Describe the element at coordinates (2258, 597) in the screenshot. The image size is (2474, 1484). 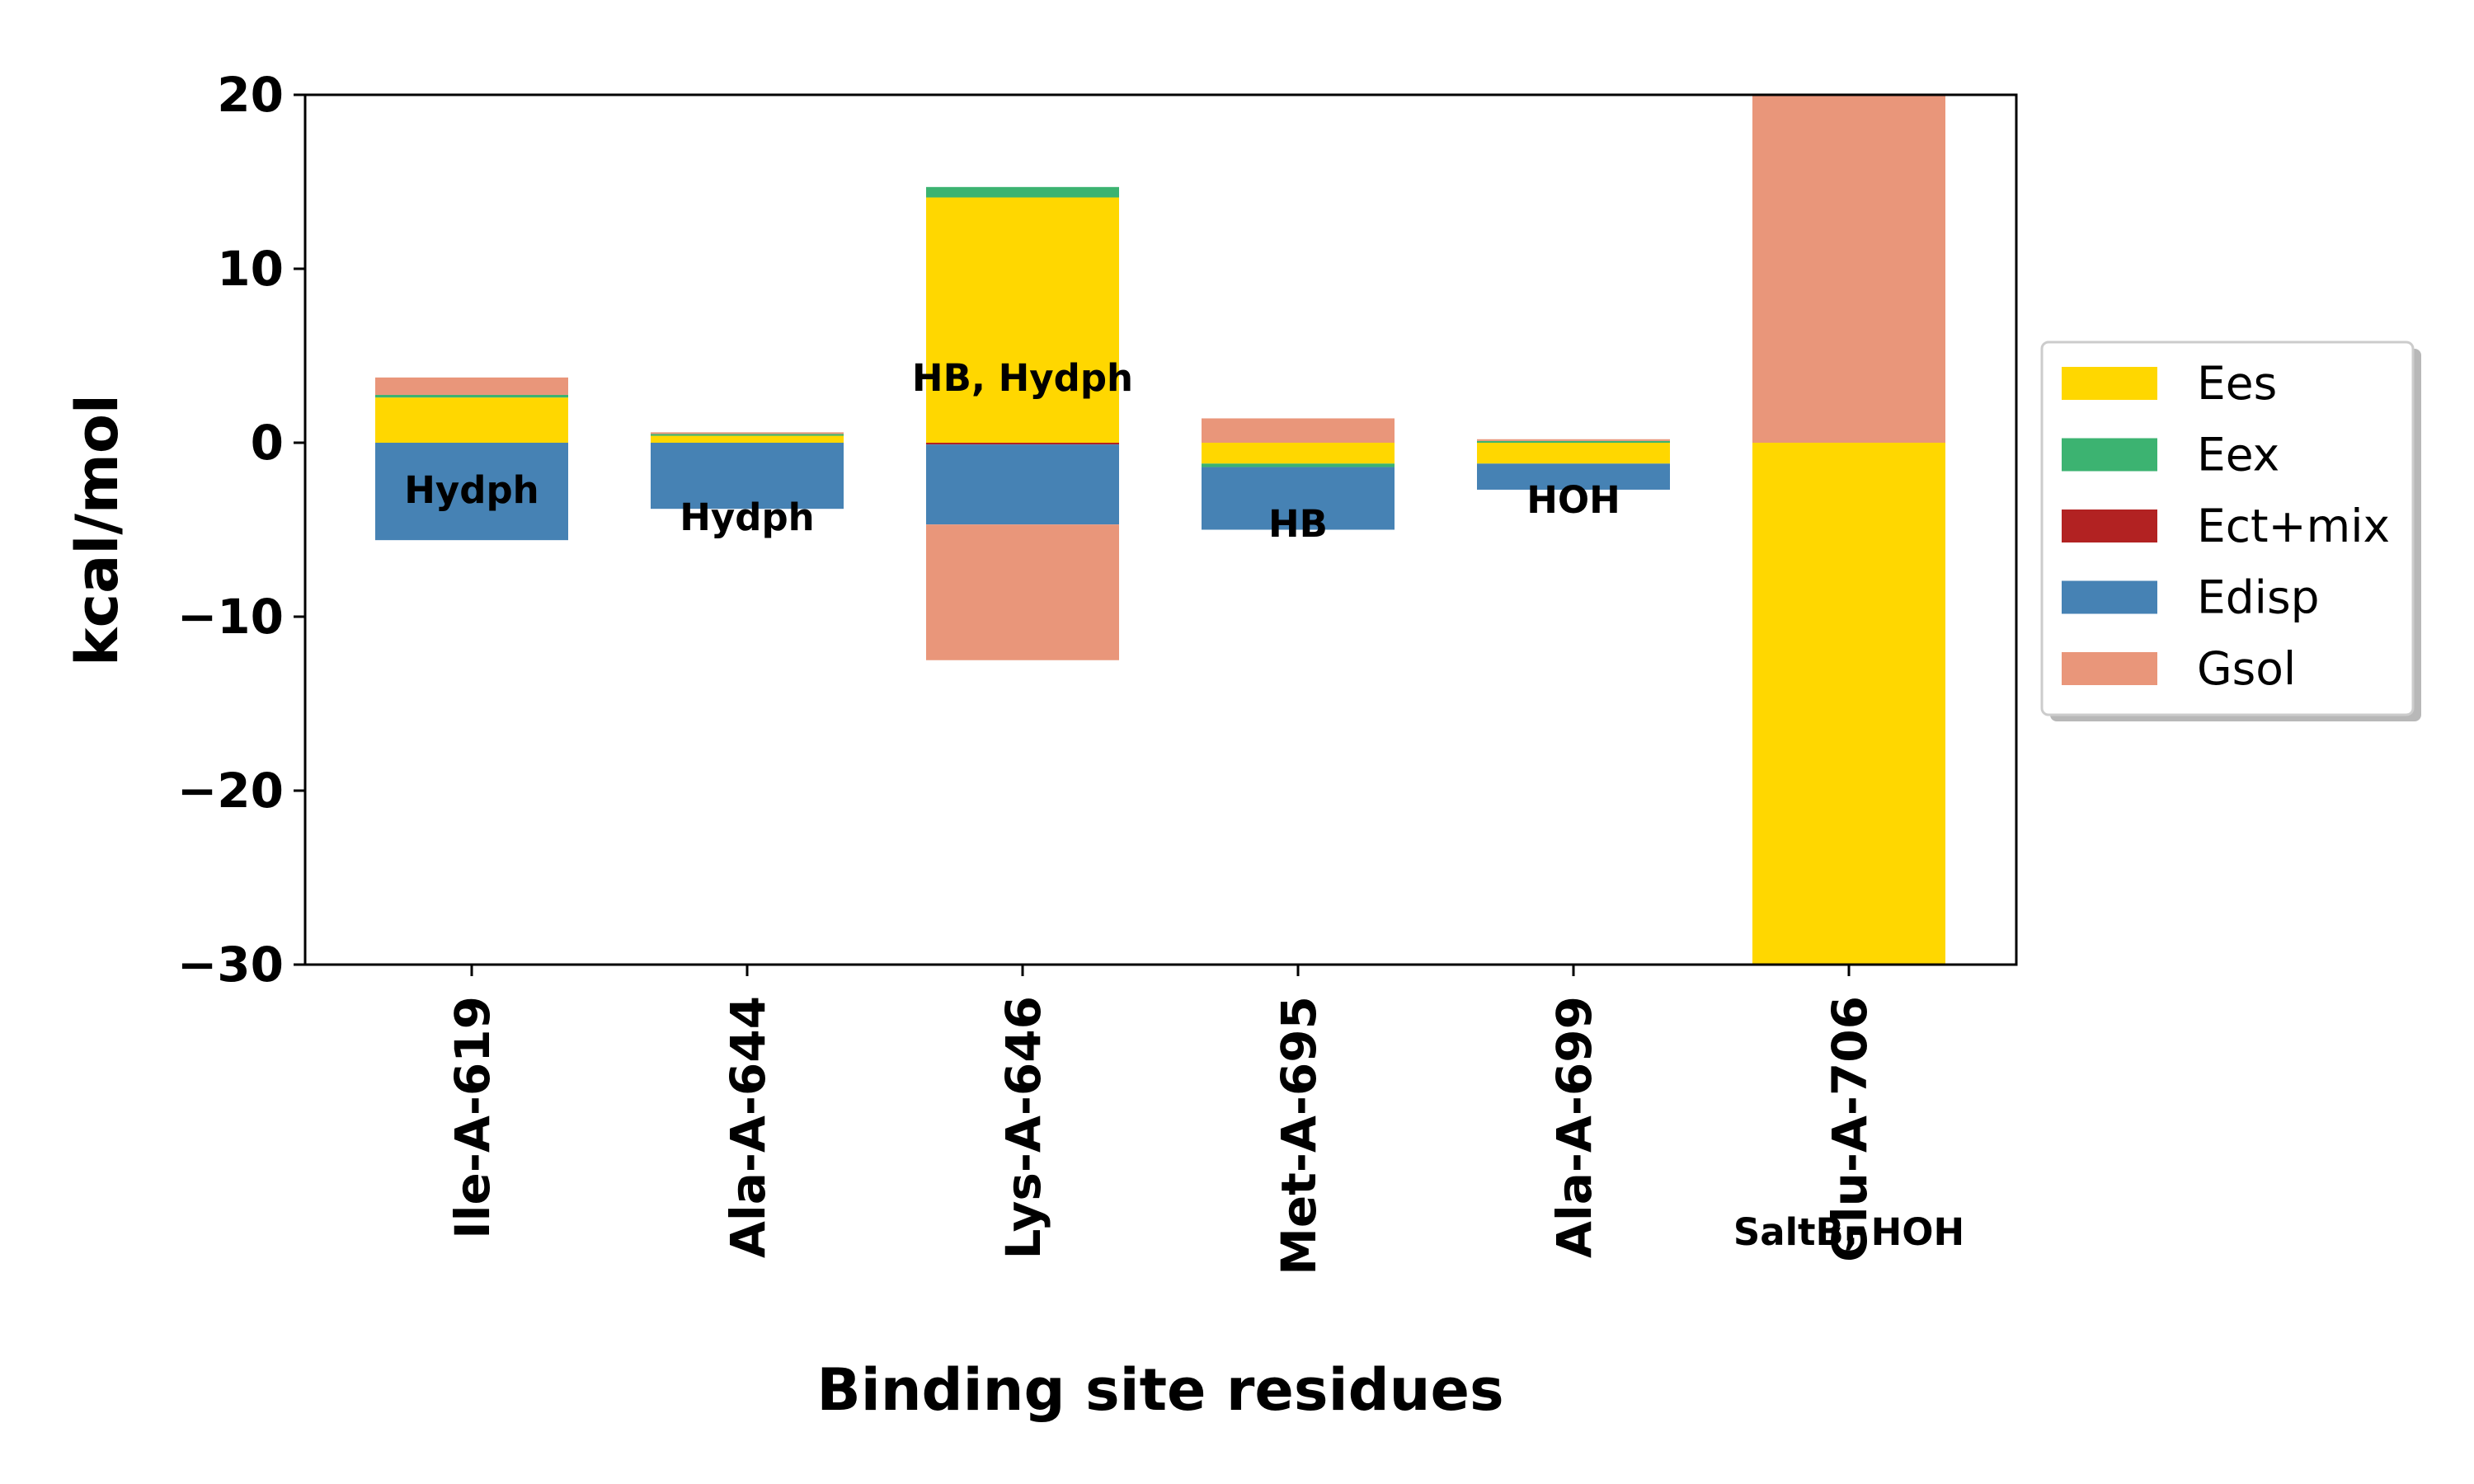
I see `legend-label: Edisp` at that location.